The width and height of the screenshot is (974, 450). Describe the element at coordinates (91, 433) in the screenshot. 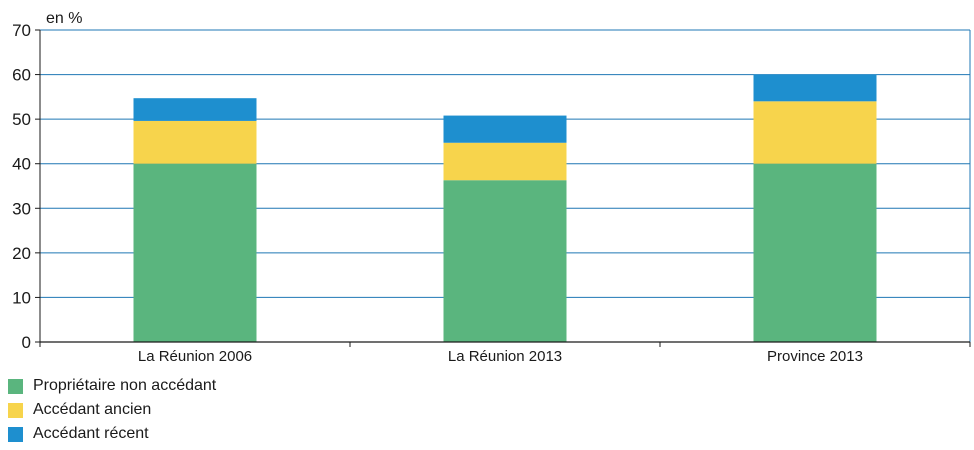

I see `legend-label: Accédant récent` at that location.